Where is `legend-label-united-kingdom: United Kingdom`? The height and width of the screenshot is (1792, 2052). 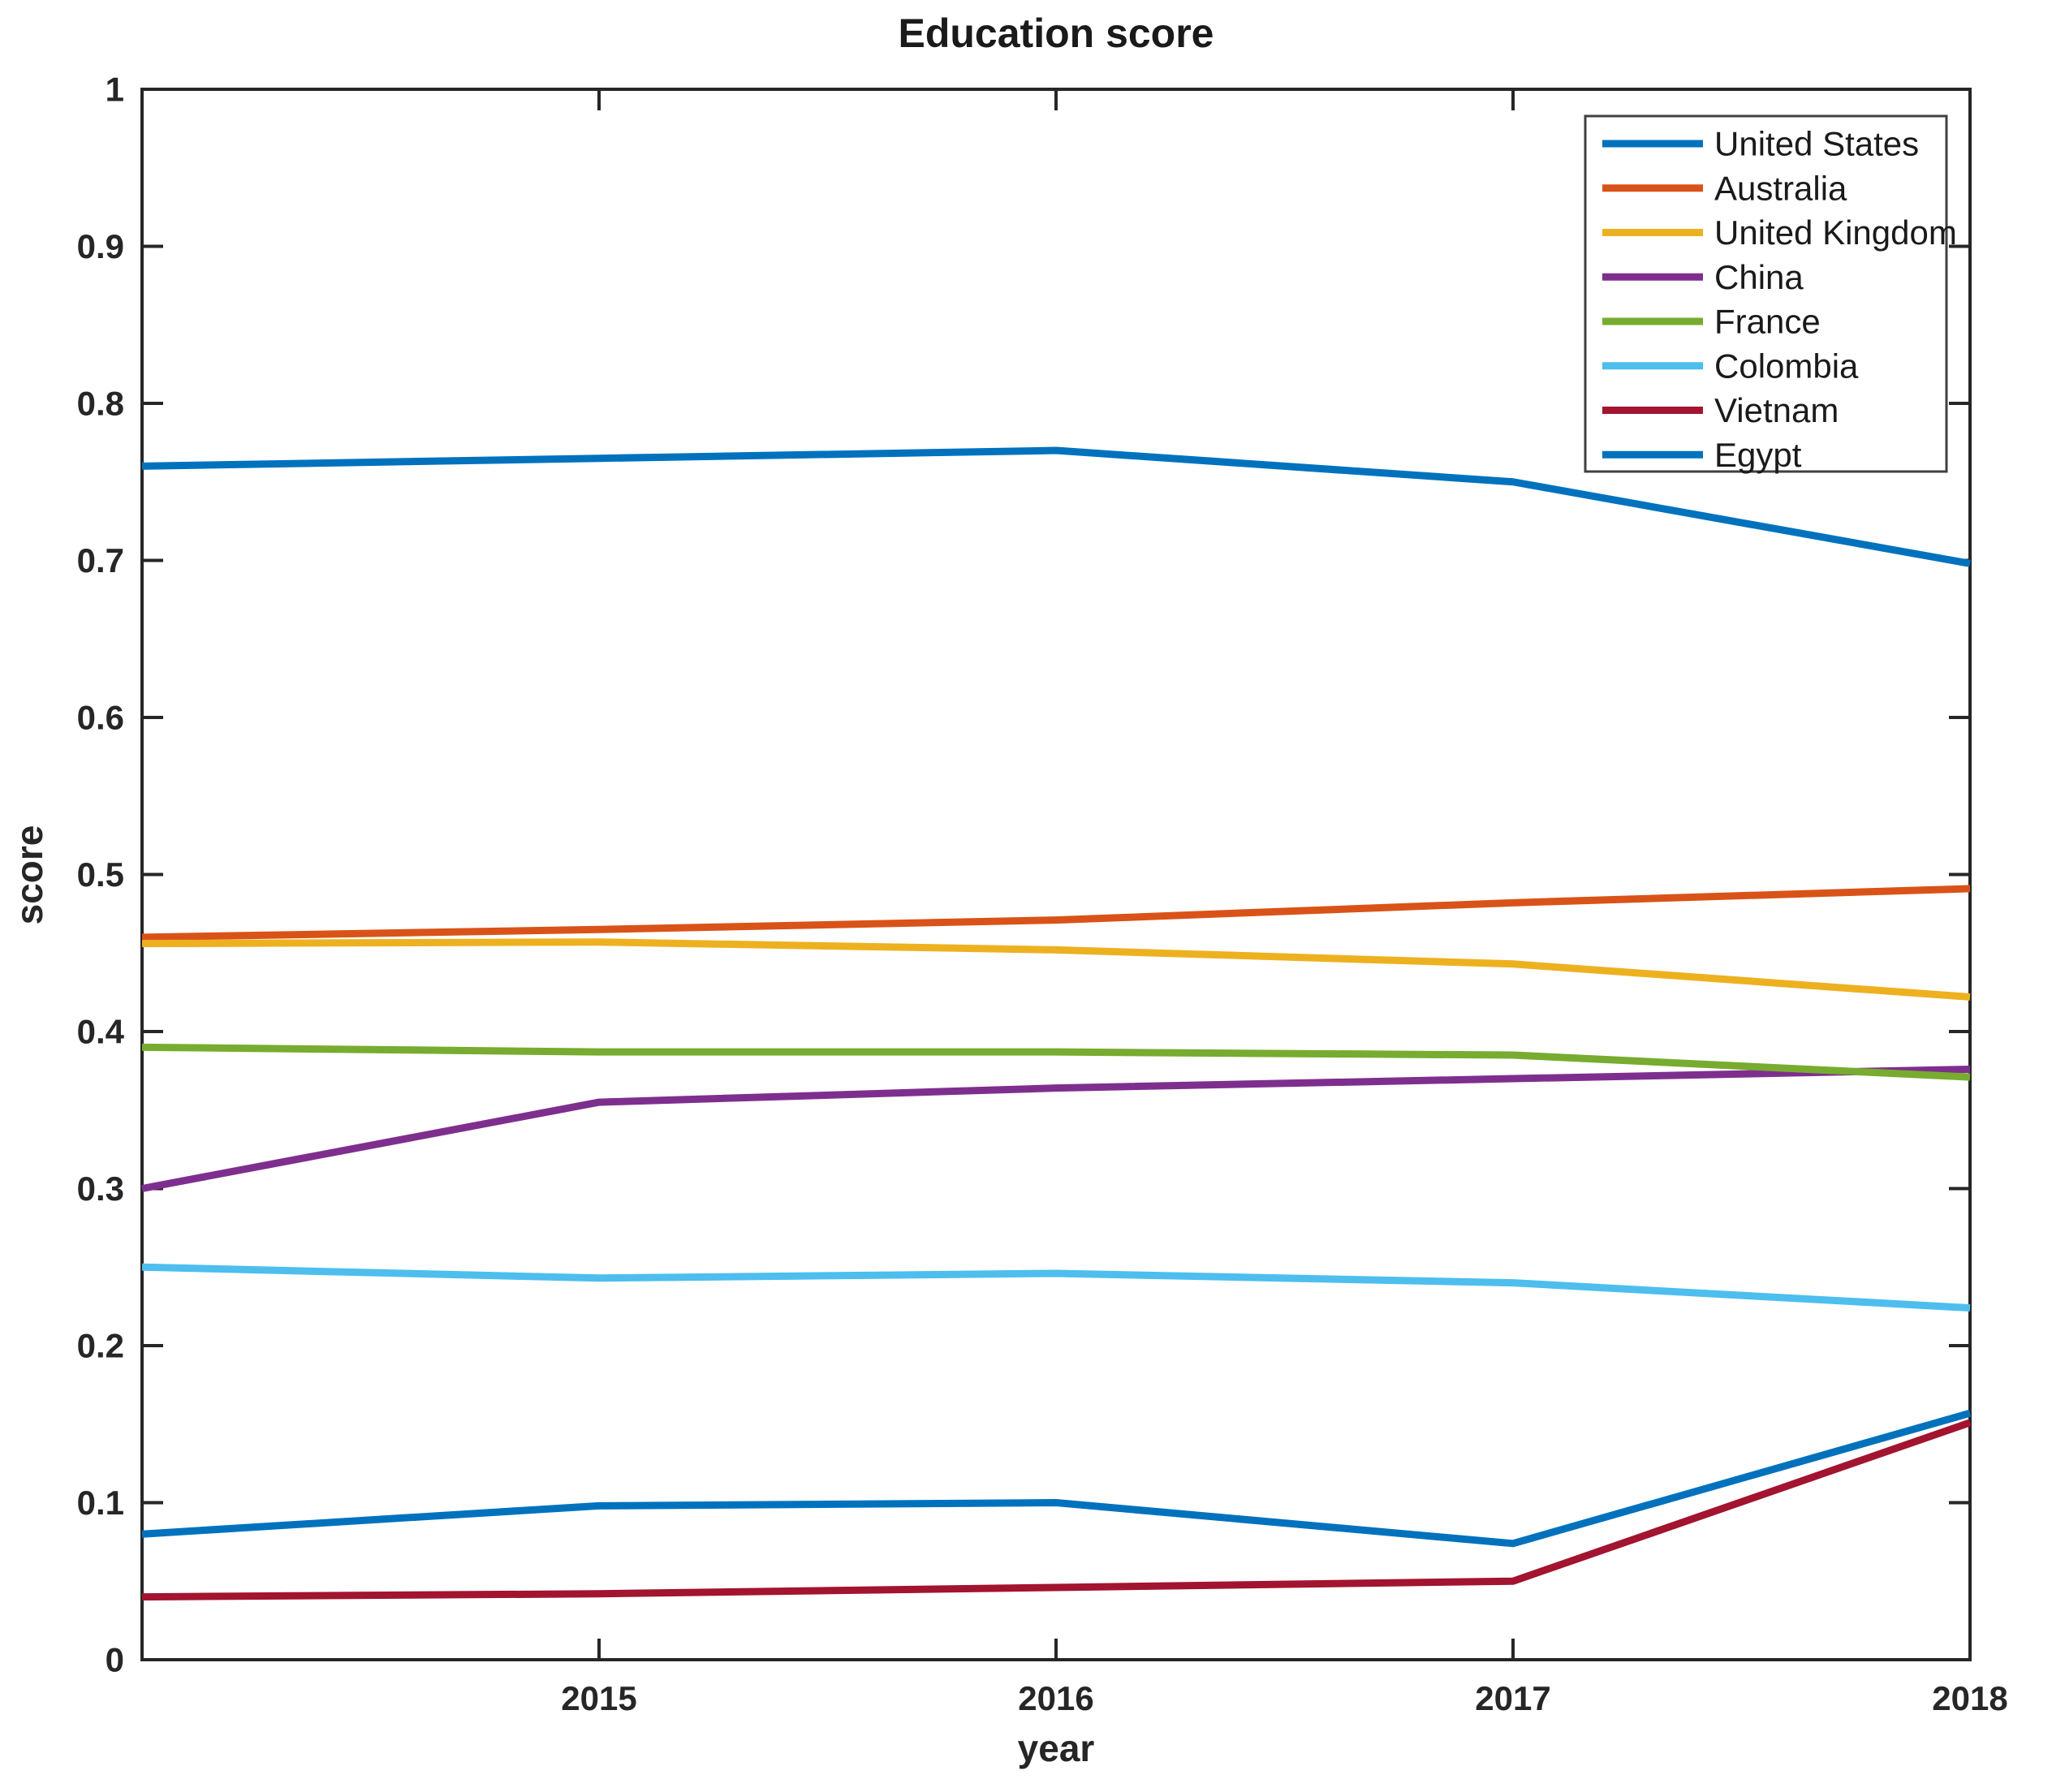 legend-label-united-kingdom: United Kingdom is located at coordinates (1835, 232).